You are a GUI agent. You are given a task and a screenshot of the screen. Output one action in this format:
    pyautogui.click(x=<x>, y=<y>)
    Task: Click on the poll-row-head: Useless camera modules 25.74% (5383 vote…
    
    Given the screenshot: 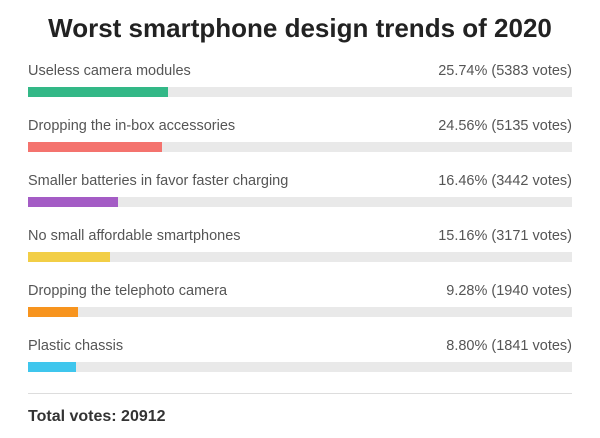 What is the action you would take?
    pyautogui.click(x=300, y=71)
    